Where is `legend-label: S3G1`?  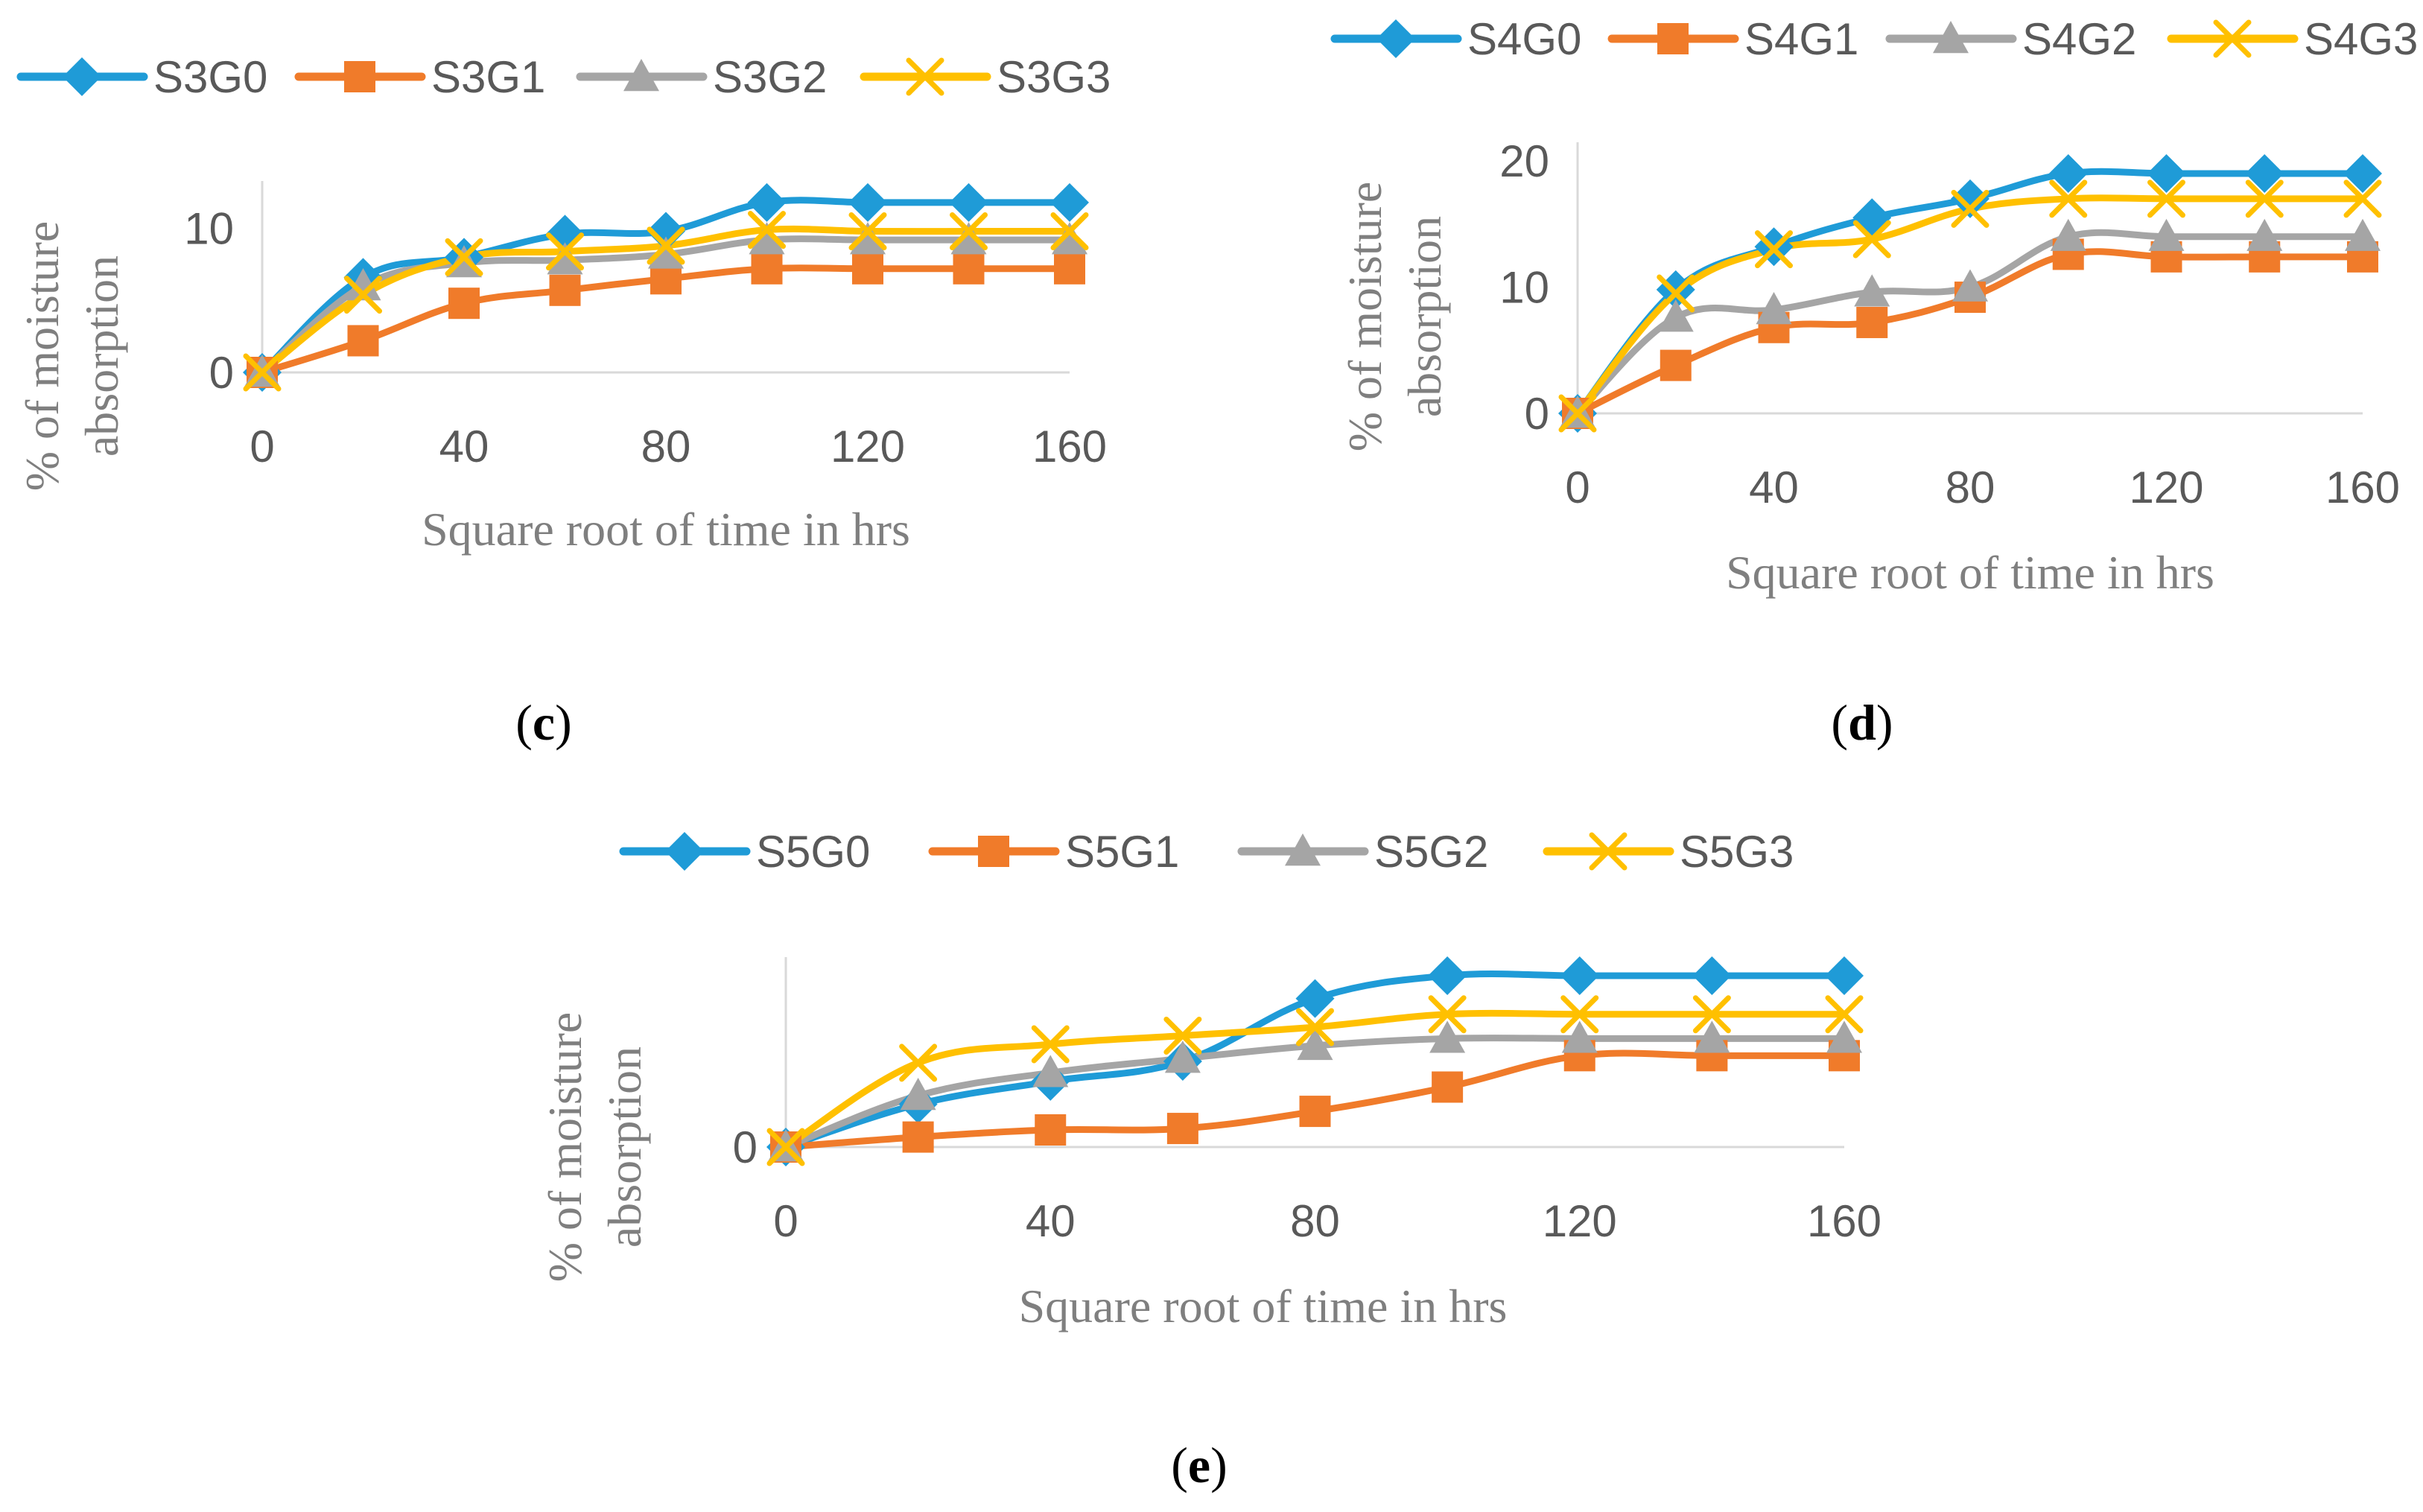 legend-label: S3G1 is located at coordinates (488, 77).